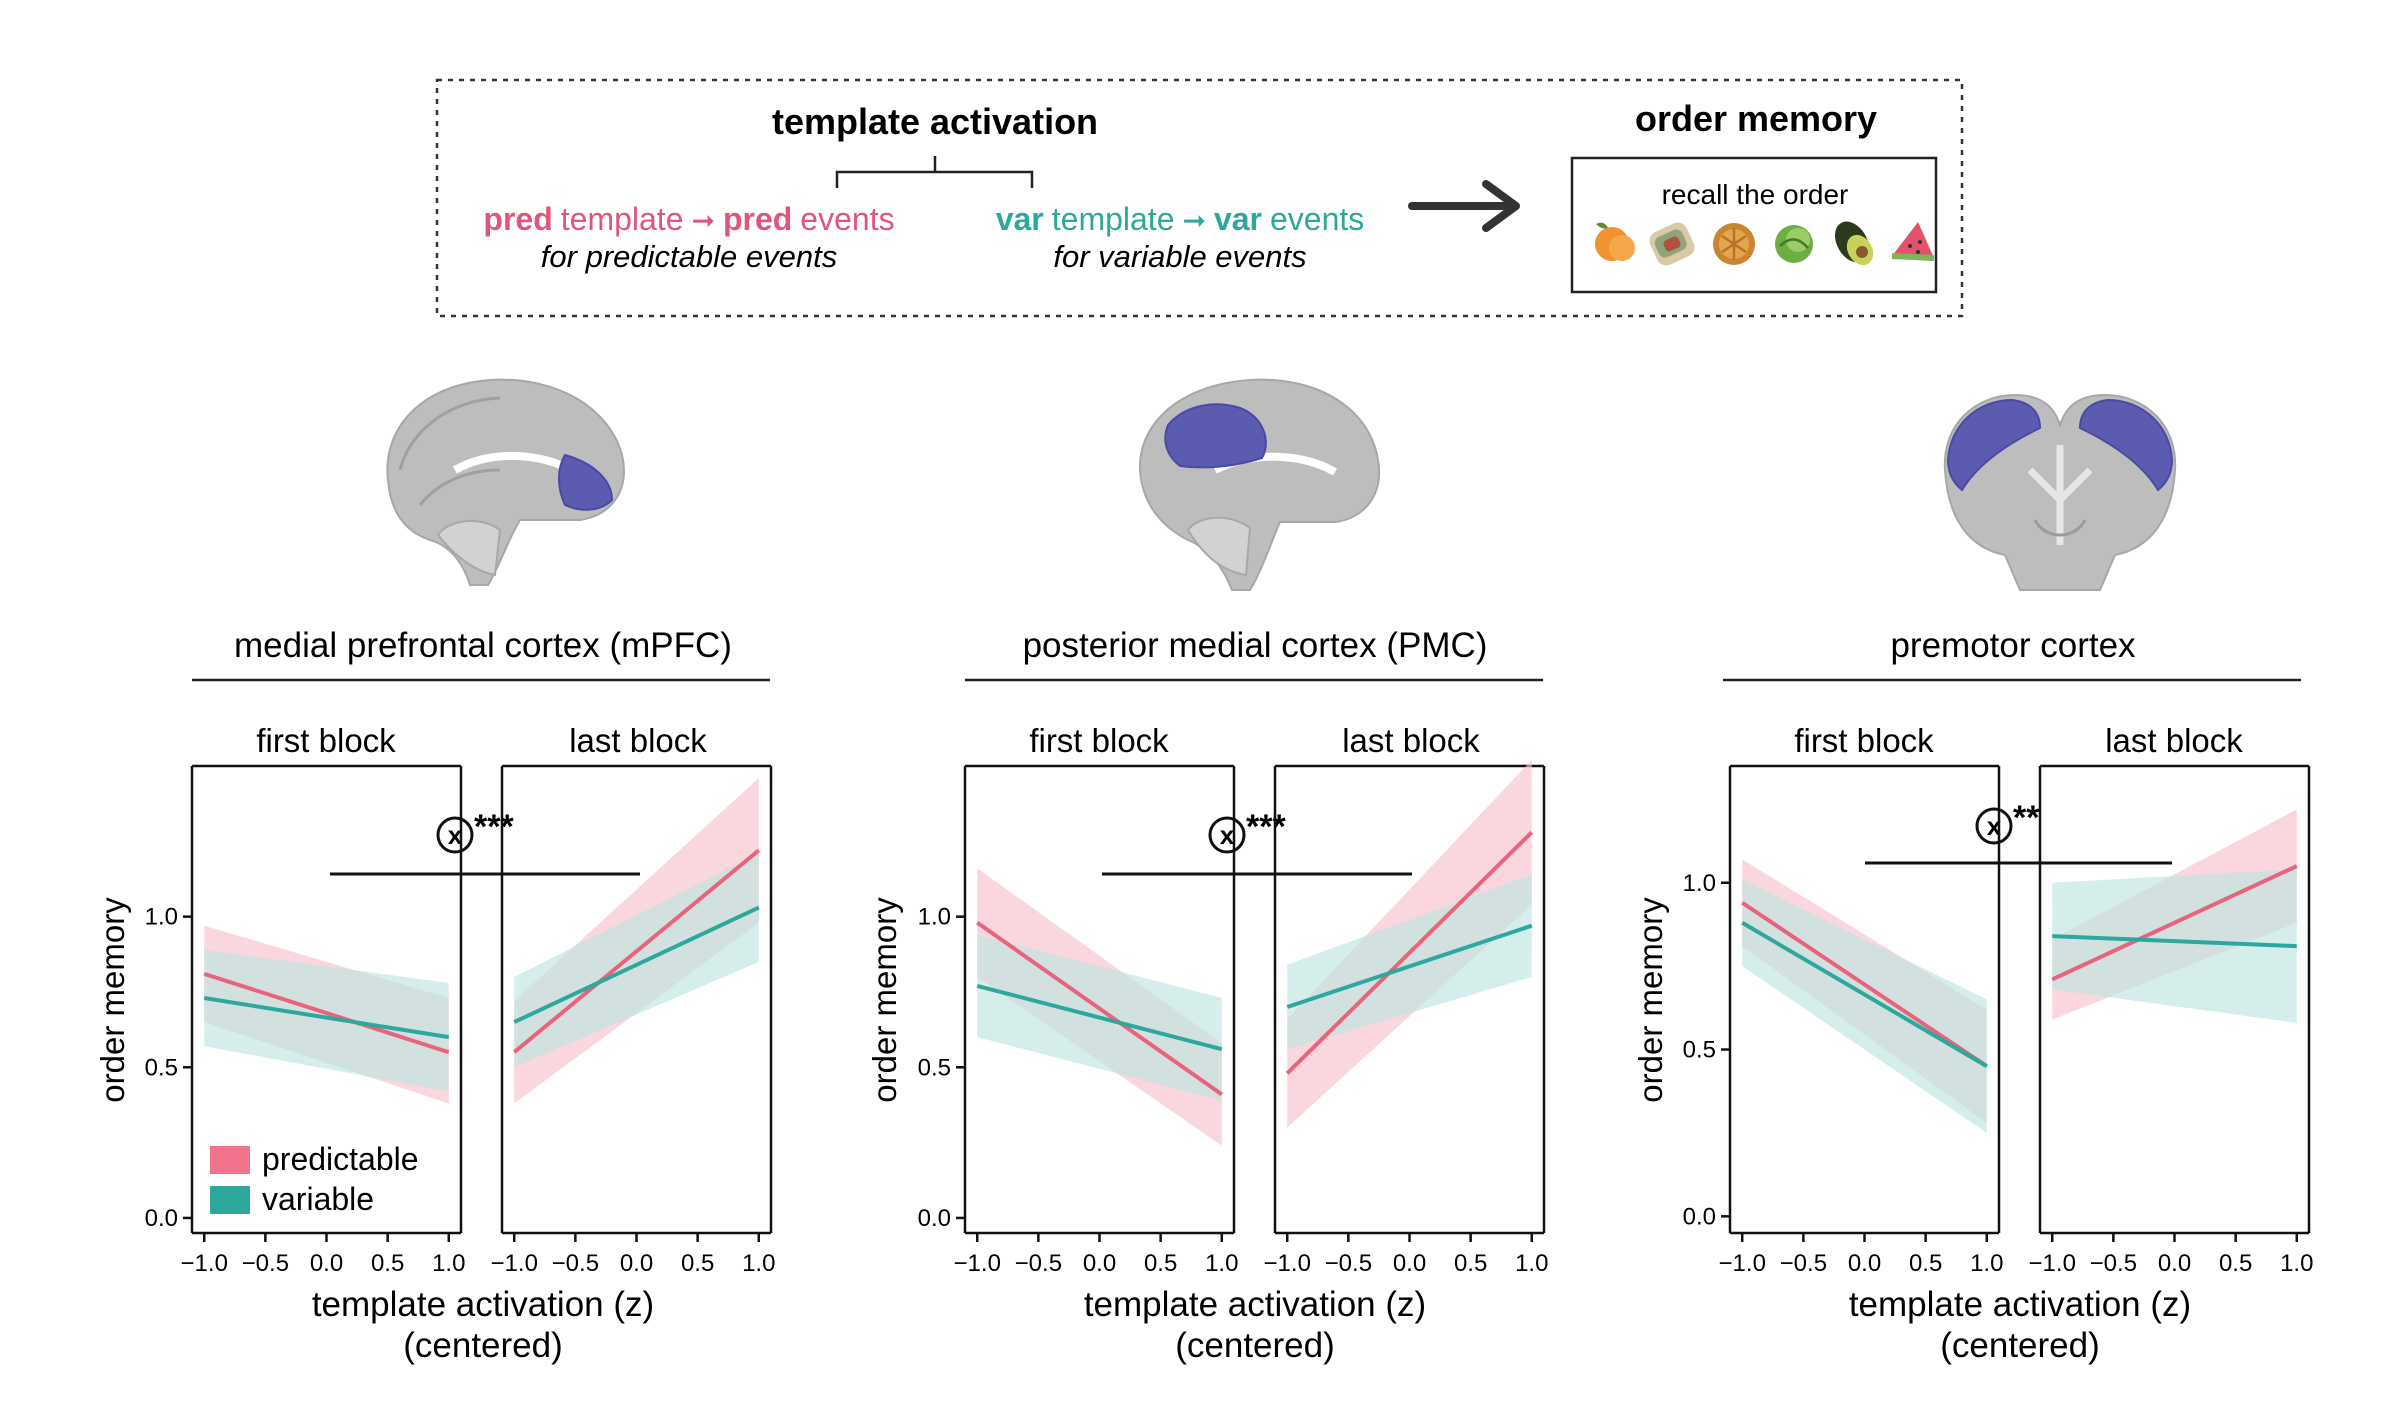 This screenshot has height=1420, width=2400. I want to click on var-arrow-icon: ➞, so click(1193, 220).